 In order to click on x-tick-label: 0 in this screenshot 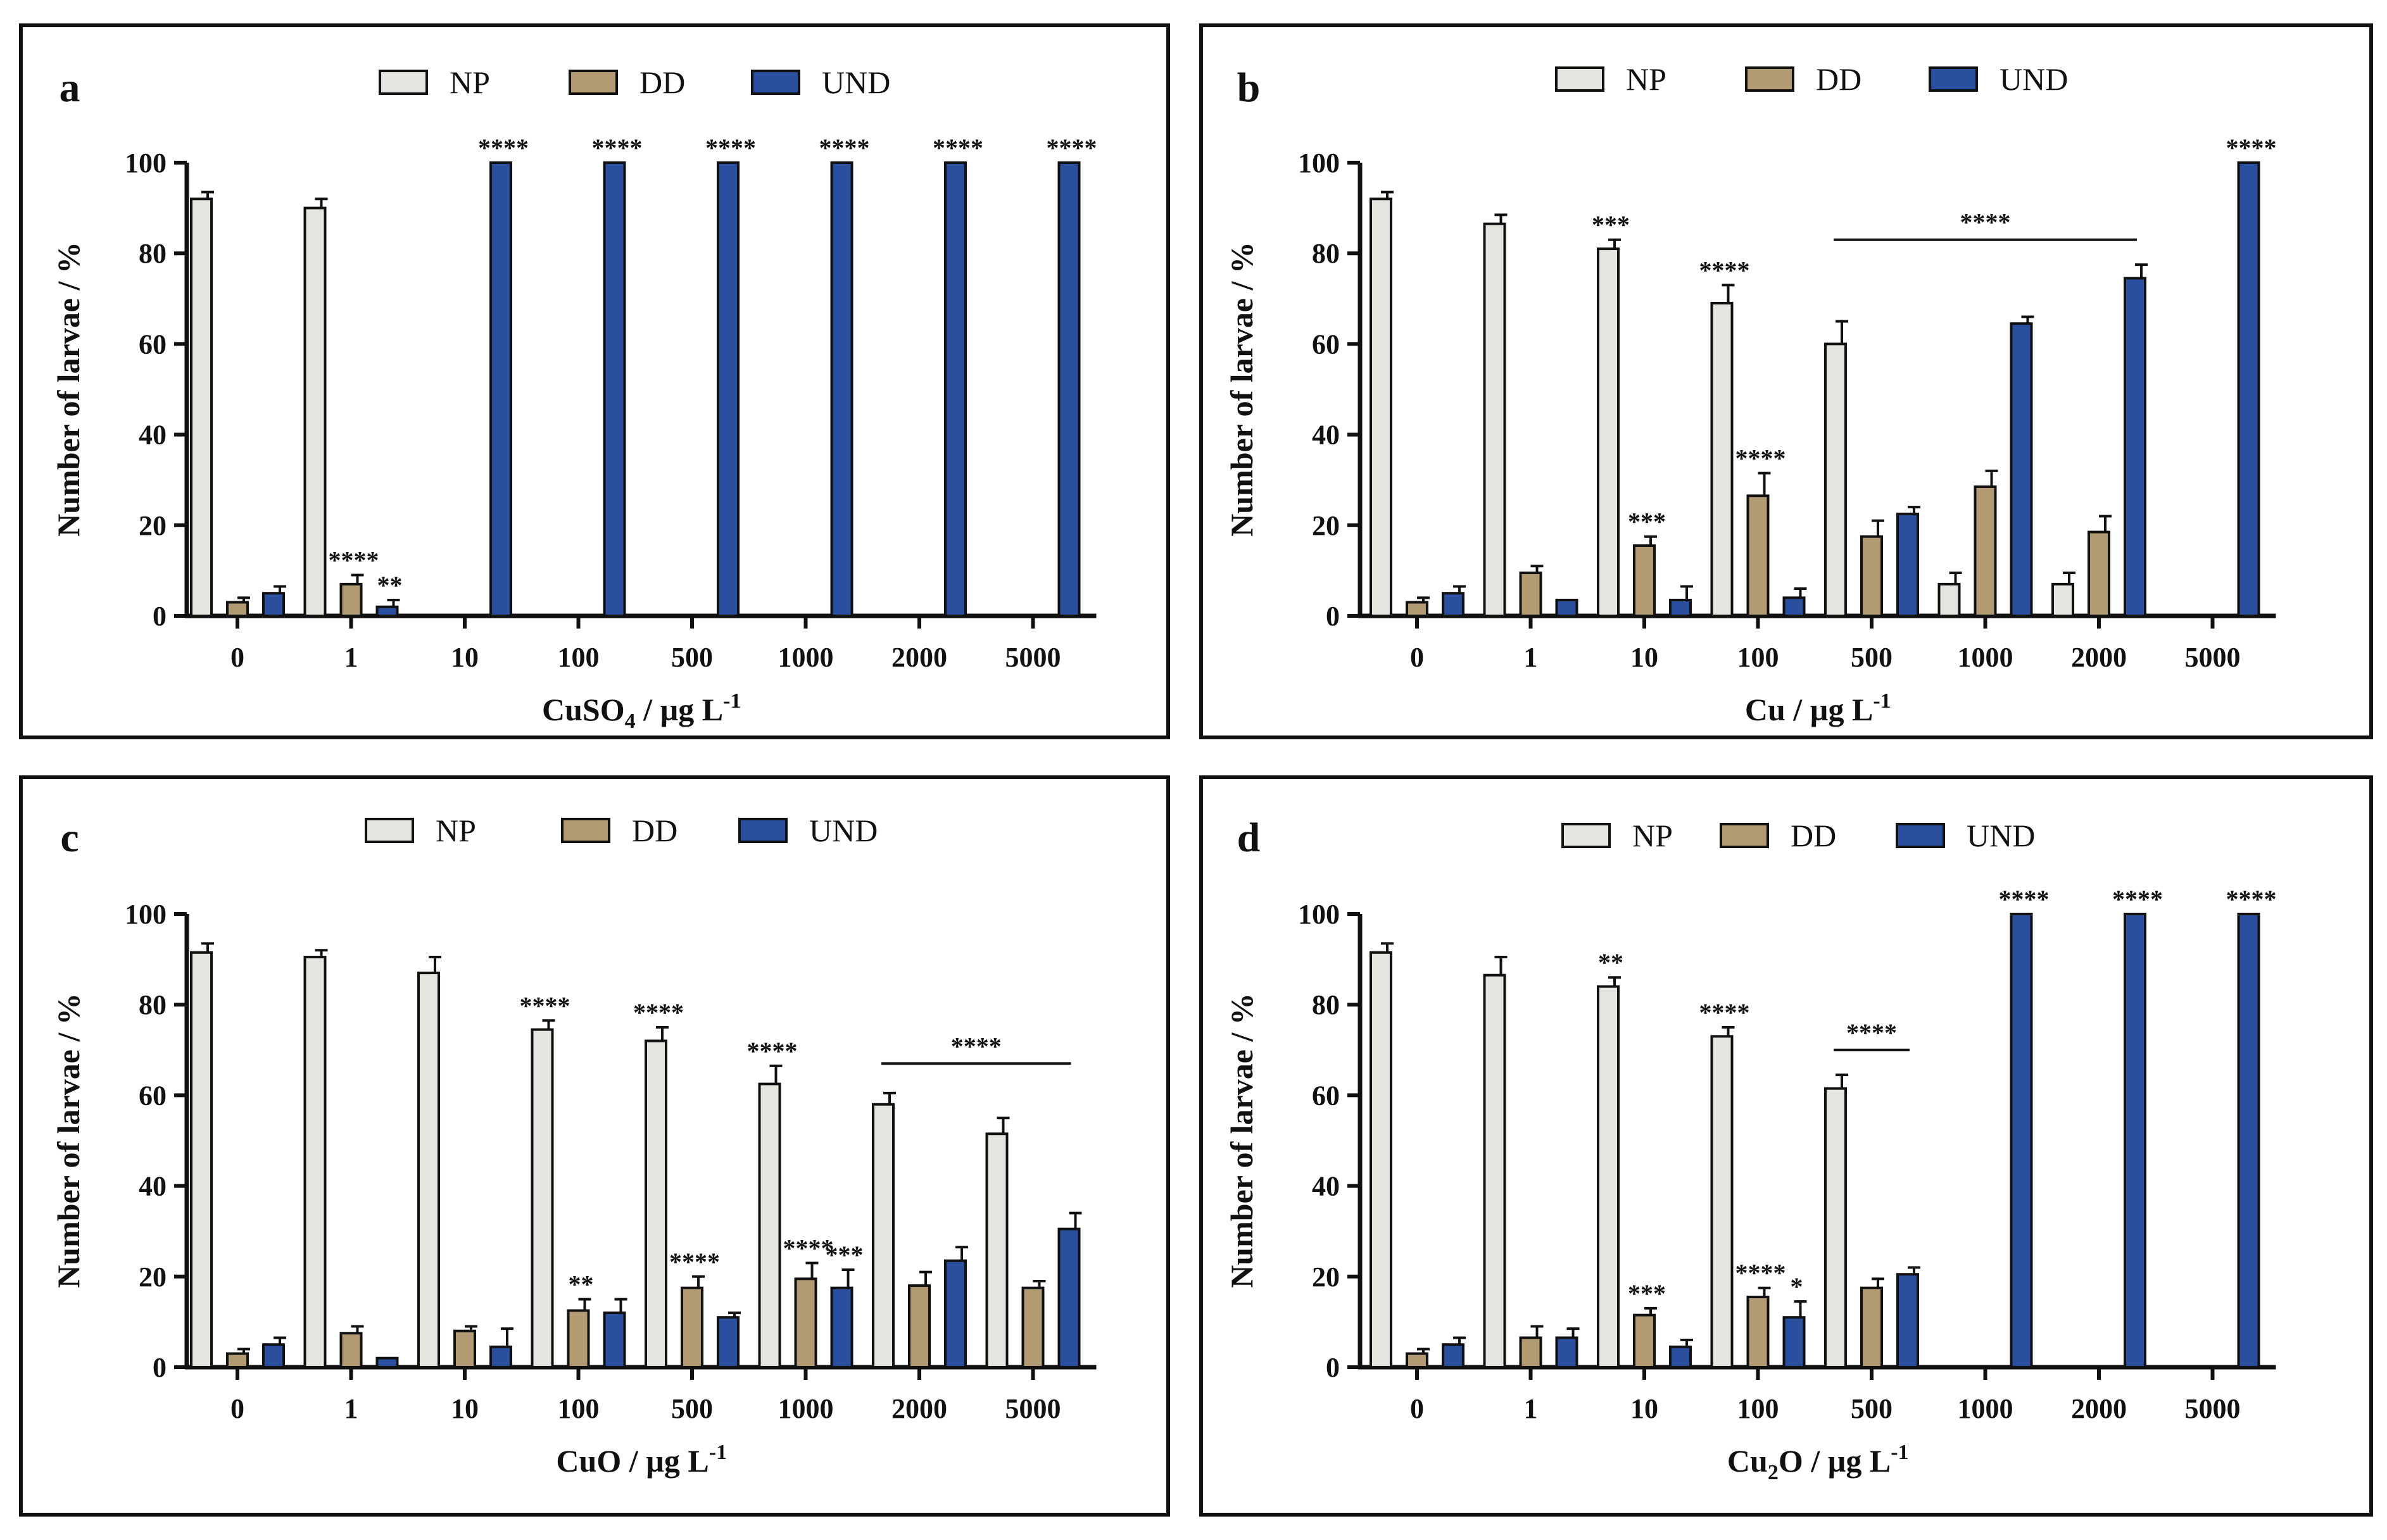, I will do `click(1417, 657)`.